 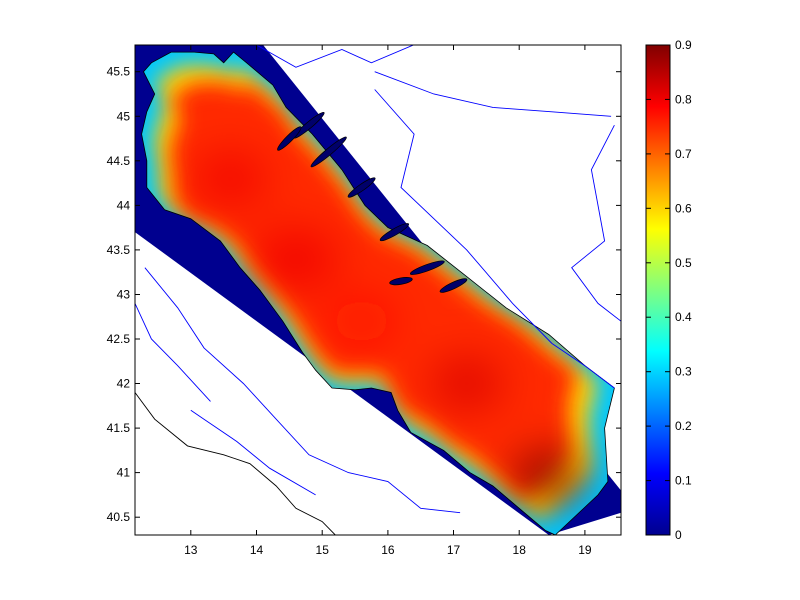 I want to click on islands, so click(x=372, y=202).